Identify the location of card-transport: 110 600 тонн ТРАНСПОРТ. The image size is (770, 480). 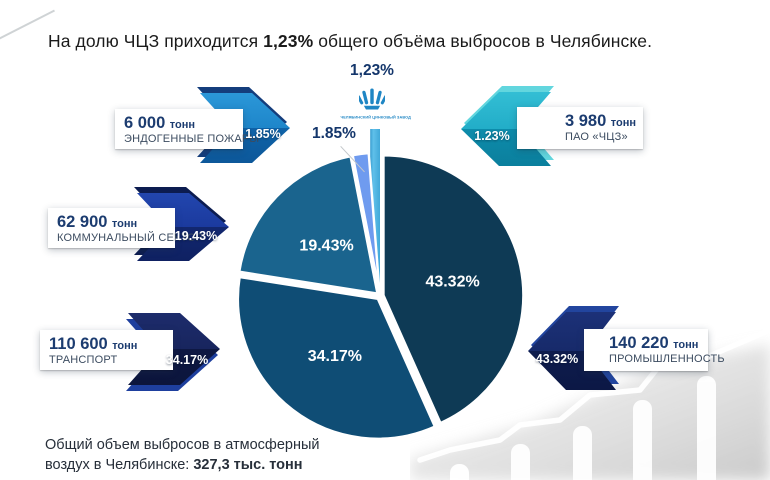
(106, 350).